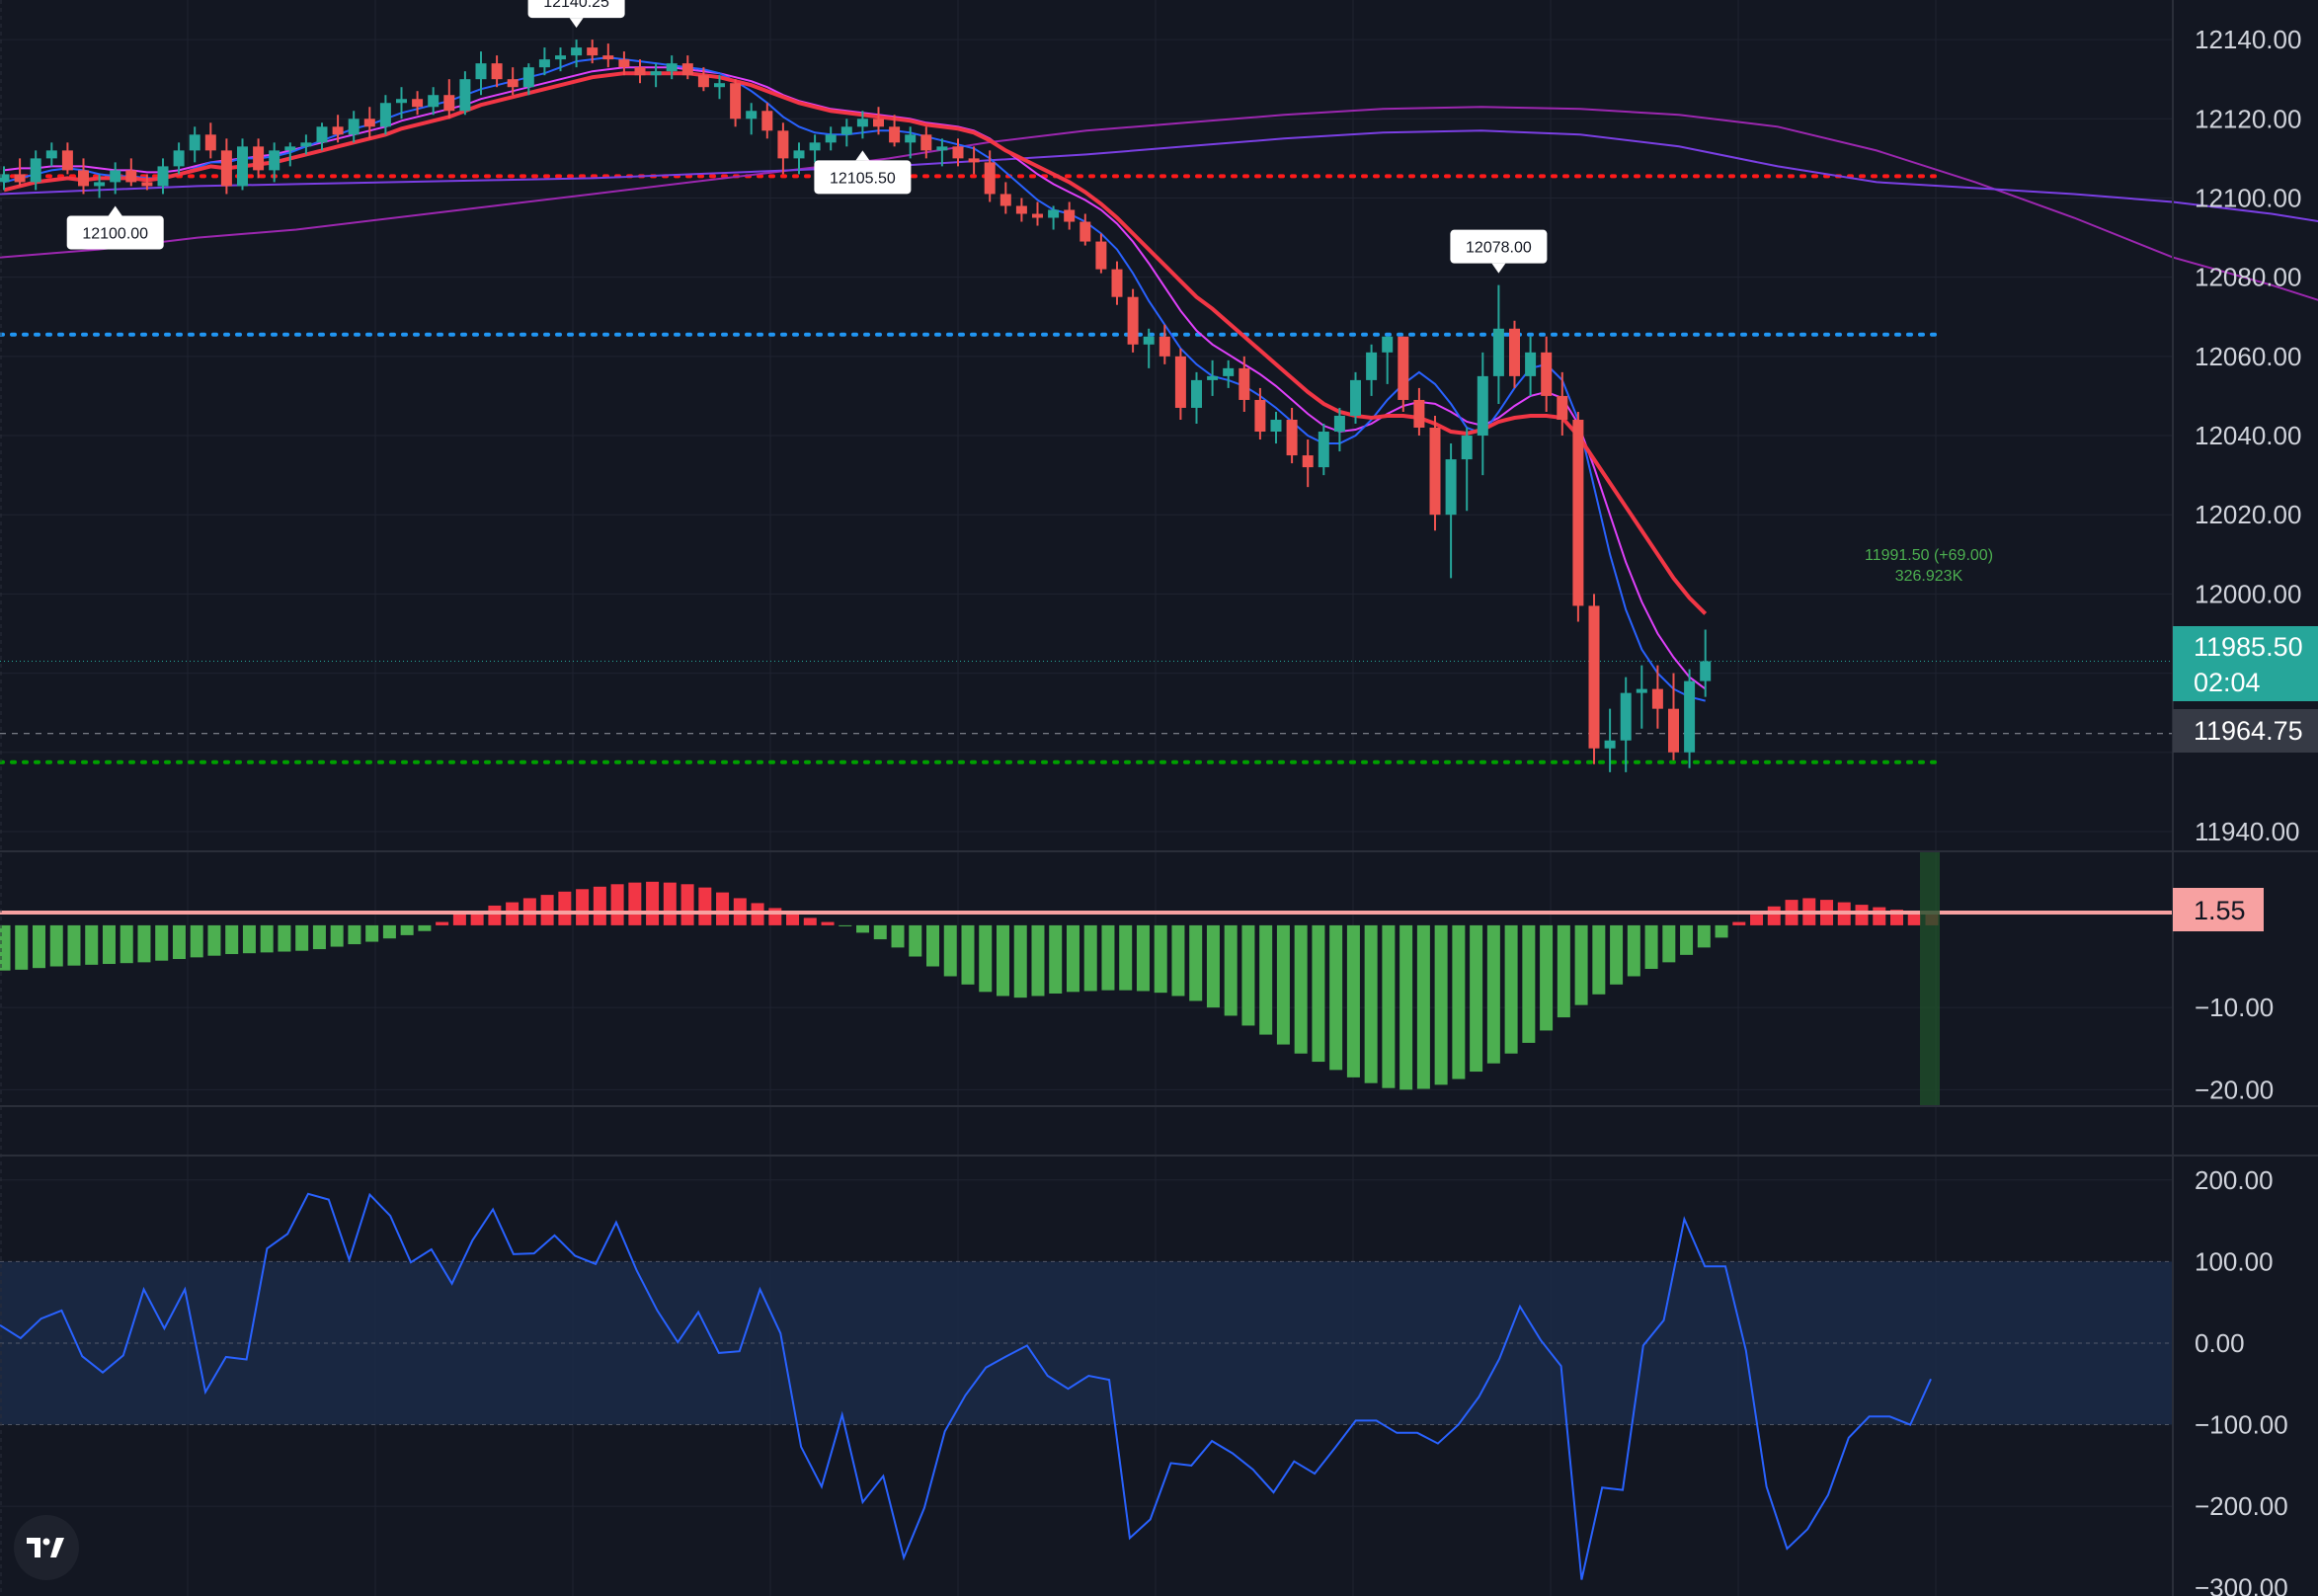 This screenshot has width=2318, height=1596. What do you see at coordinates (2218, 909) in the screenshot?
I see `momentum-value-tag: 1.55` at bounding box center [2218, 909].